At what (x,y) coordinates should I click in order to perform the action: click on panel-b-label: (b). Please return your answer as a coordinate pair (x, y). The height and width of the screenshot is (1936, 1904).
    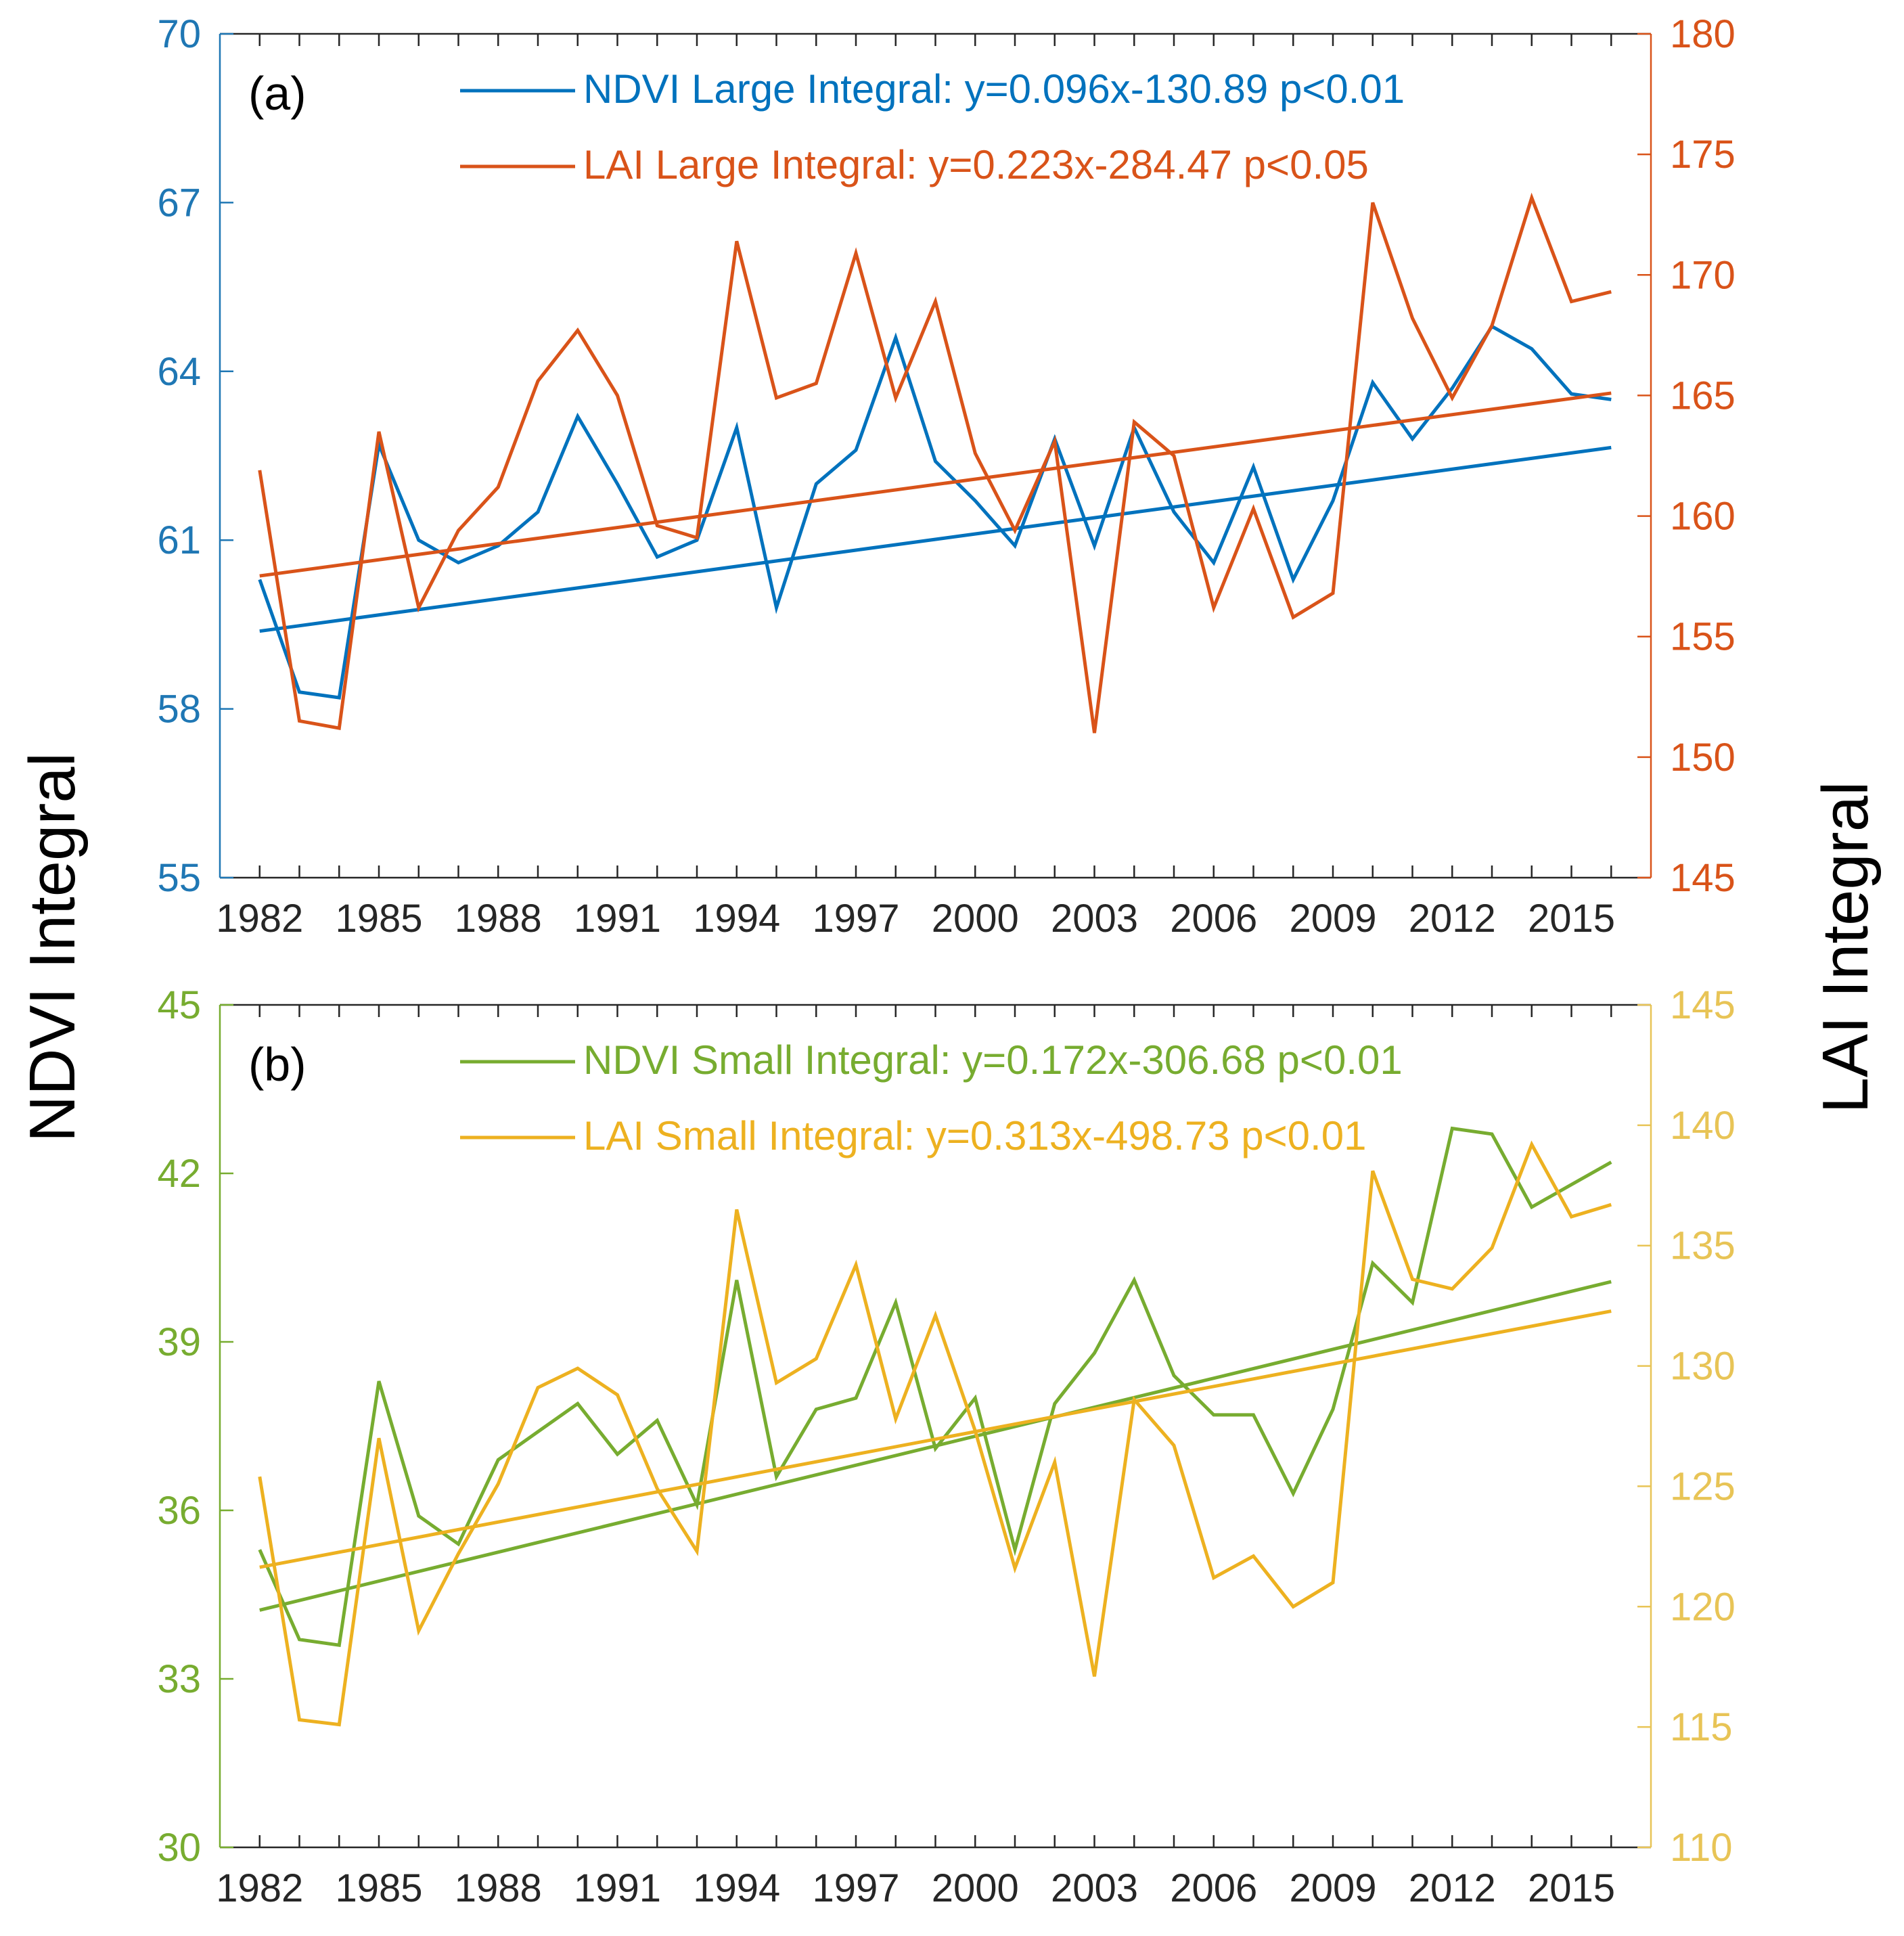
    Looking at the image, I should click on (277, 1064).